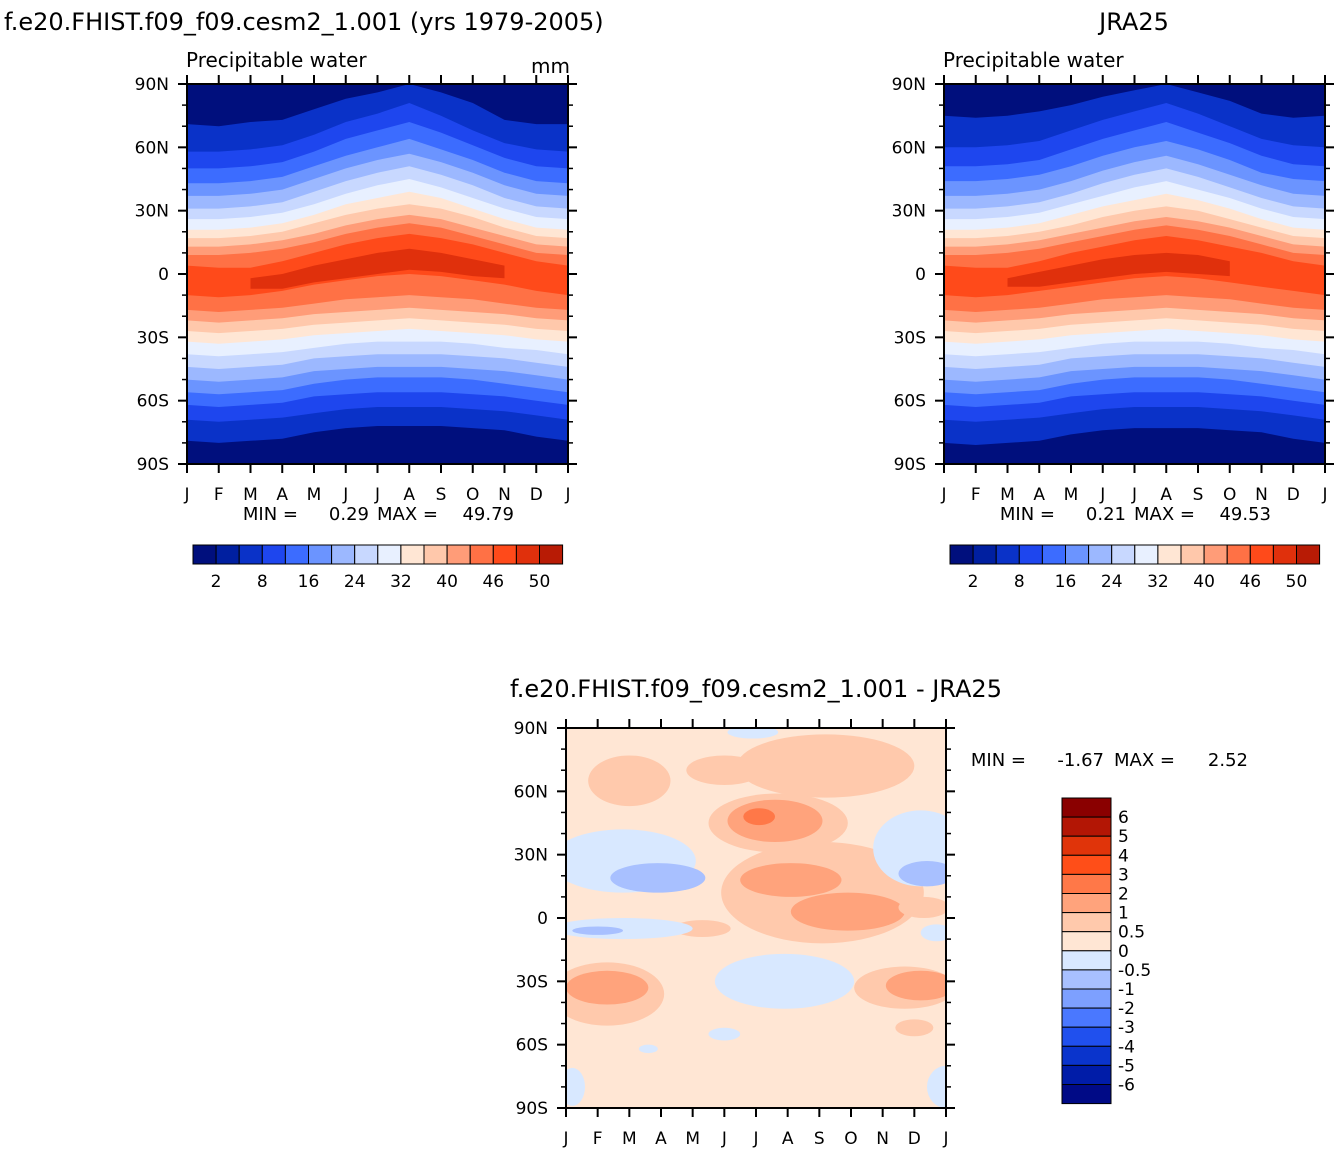 This screenshot has width=1342, height=1154. What do you see at coordinates (1126, 1028) in the screenshot?
I see `colorbar-label: -3` at bounding box center [1126, 1028].